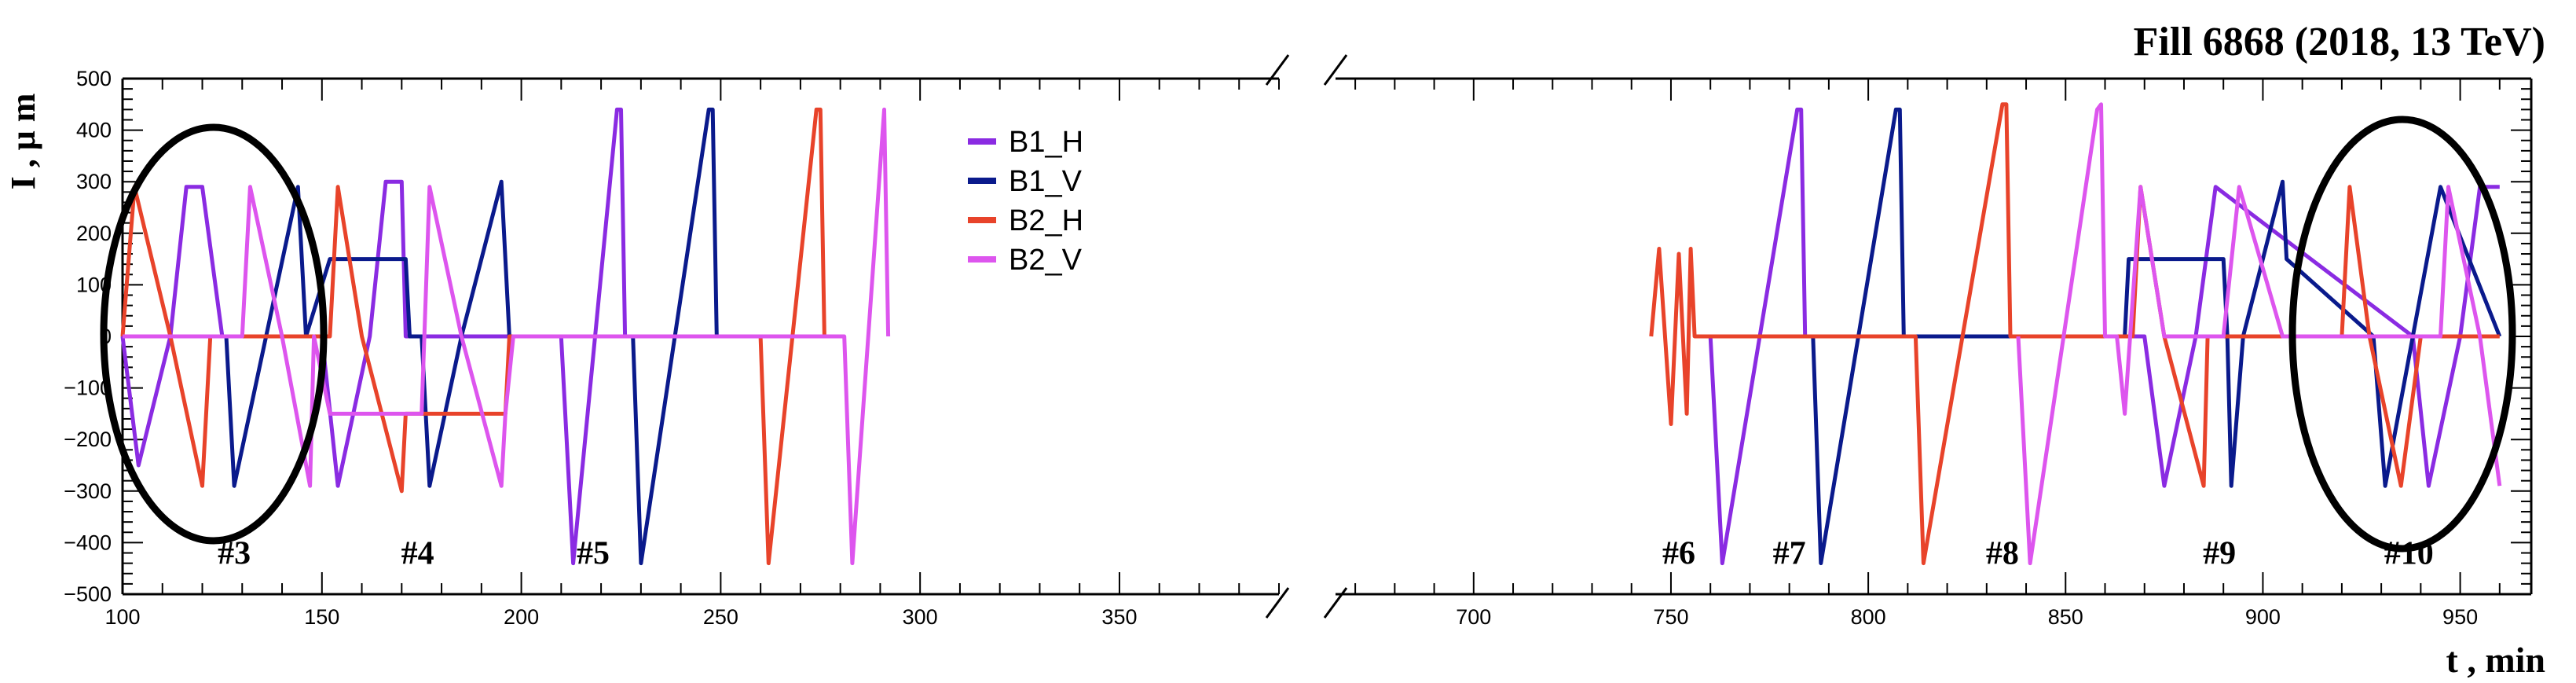 The image size is (2576, 683). What do you see at coordinates (2002, 554) in the screenshot?
I see `fill-annotation: #8` at bounding box center [2002, 554].